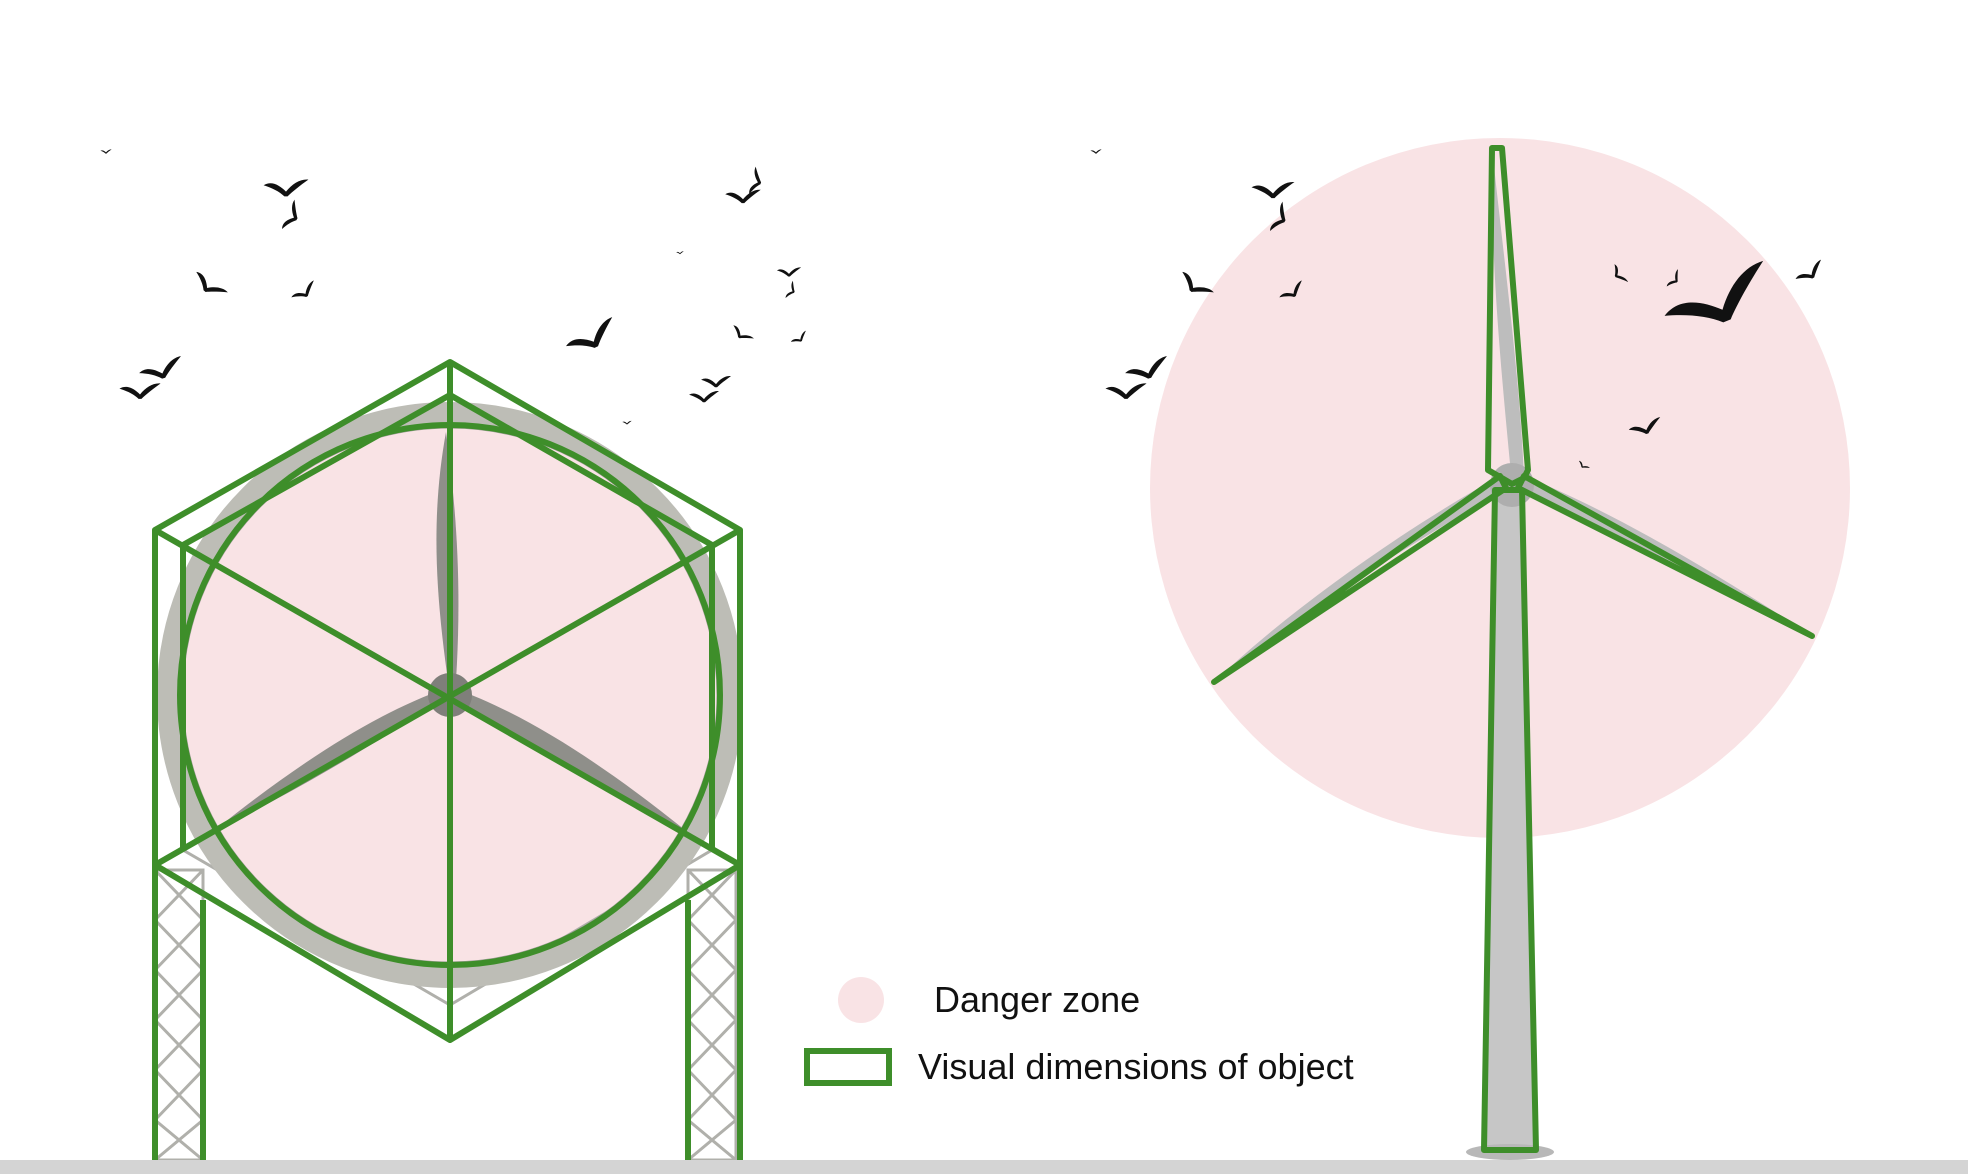 The height and width of the screenshot is (1174, 1968). I want to click on ground-line, so click(984, 1167).